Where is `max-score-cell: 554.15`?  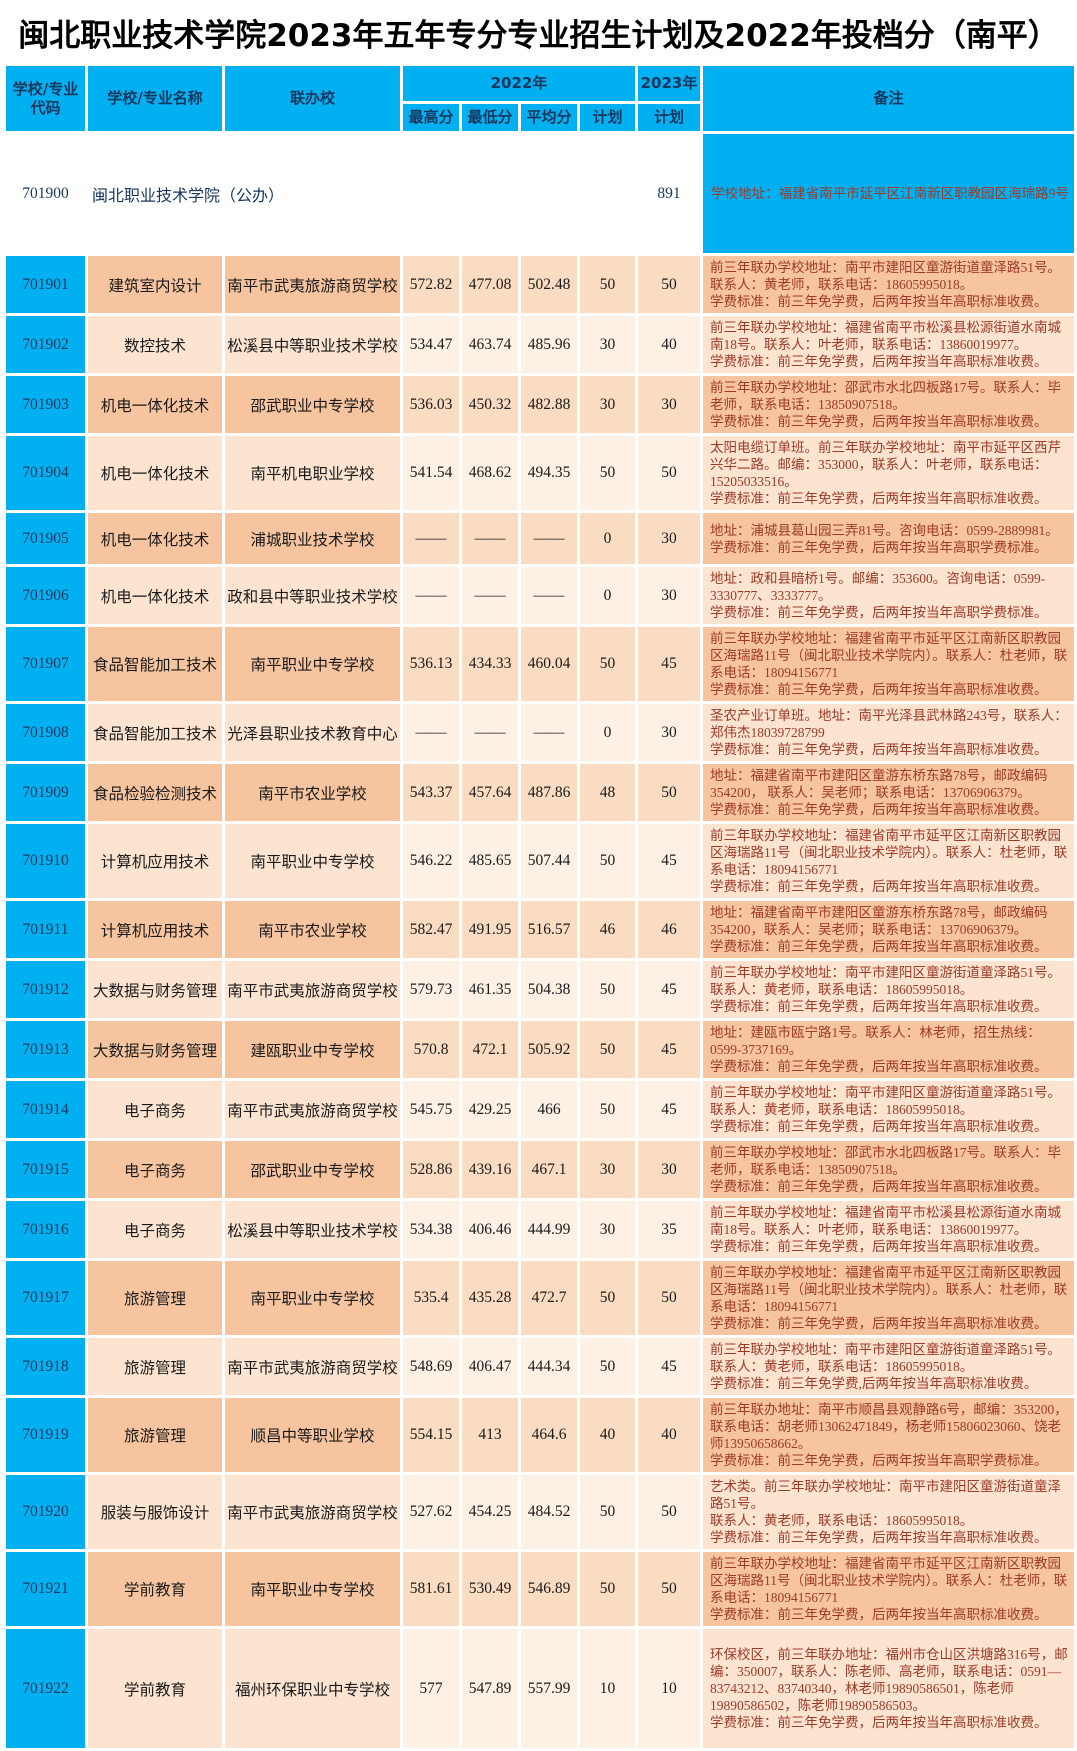 max-score-cell: 554.15 is located at coordinates (431, 1435).